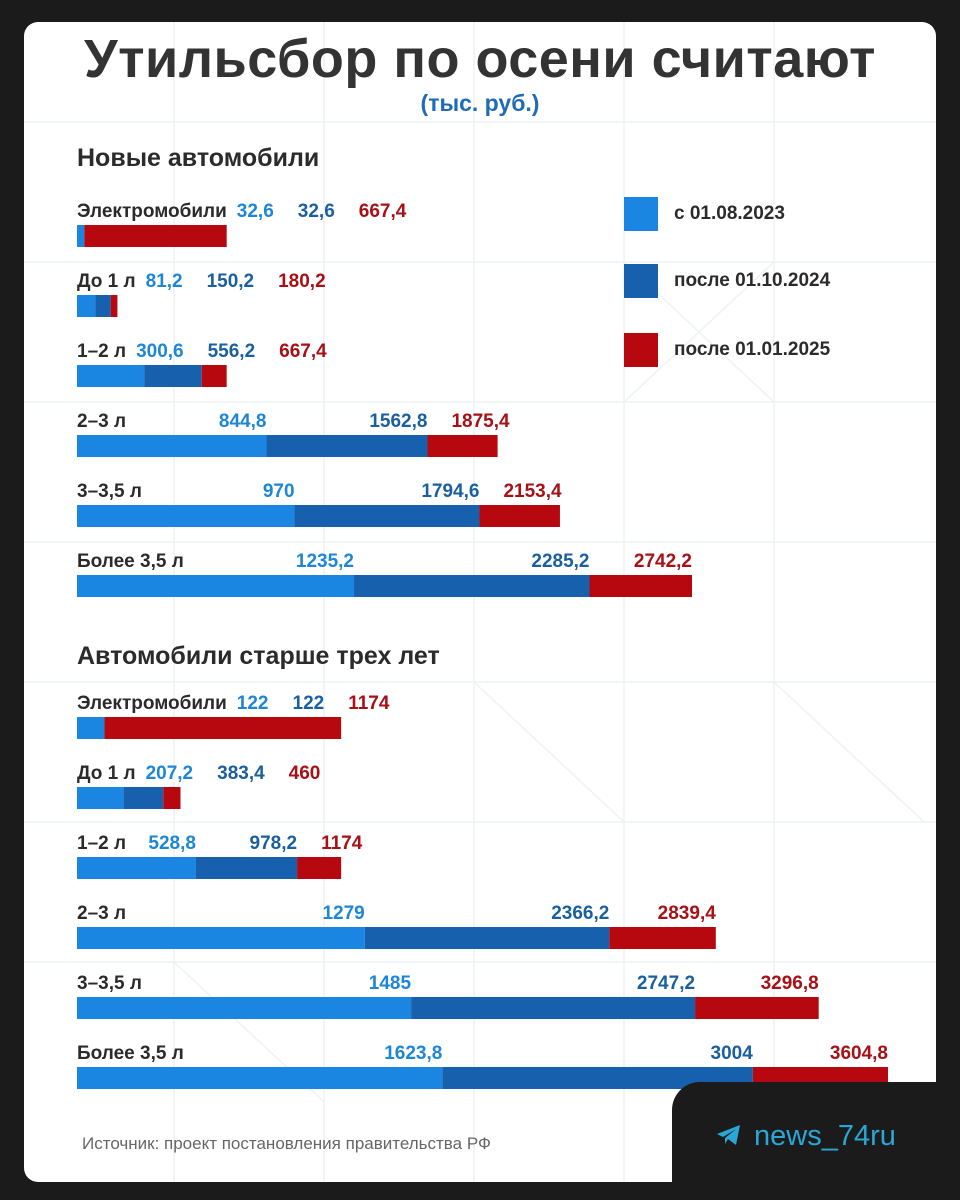 This screenshot has width=960, height=1200. What do you see at coordinates (302, 281) in the screenshot?
I see `value-label-2025: 180,2` at bounding box center [302, 281].